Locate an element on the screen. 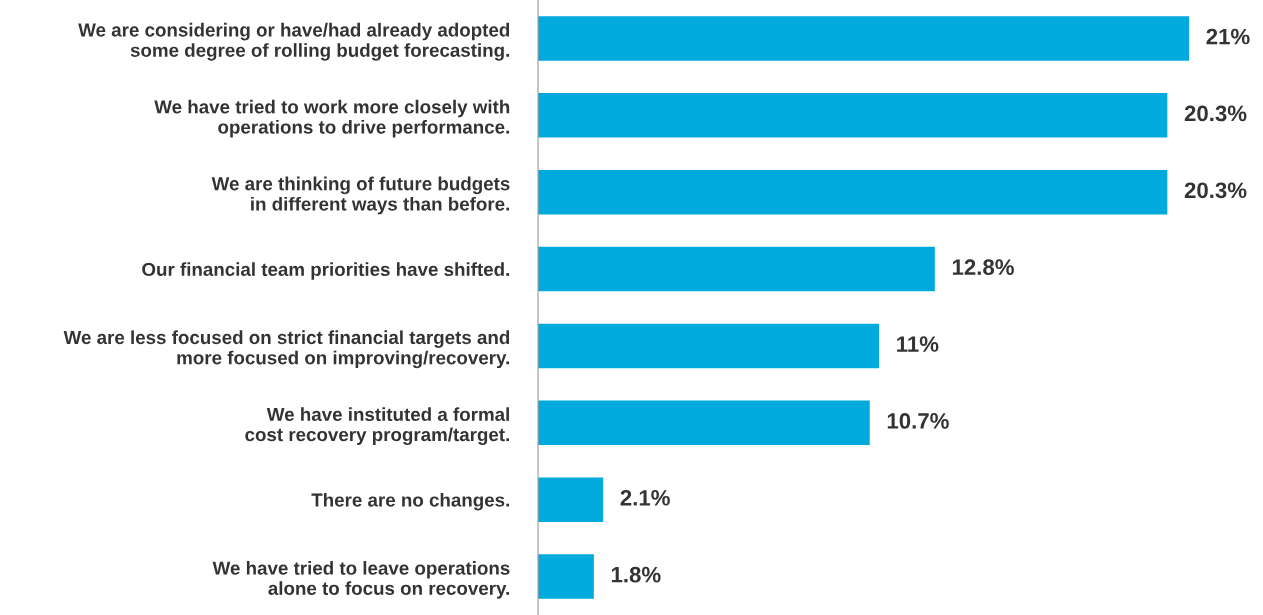 The height and width of the screenshot is (615, 1263). y-tick-label: We have instituted a formal cost recovery program/target. is located at coordinates (377, 426).